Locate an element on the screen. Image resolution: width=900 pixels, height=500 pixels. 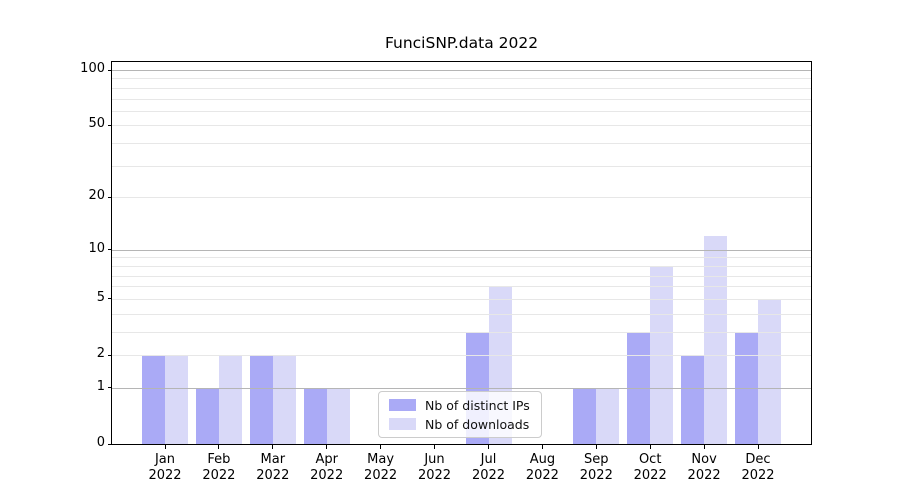
bar-nb-of-downloads-sep is located at coordinates (608, 415).